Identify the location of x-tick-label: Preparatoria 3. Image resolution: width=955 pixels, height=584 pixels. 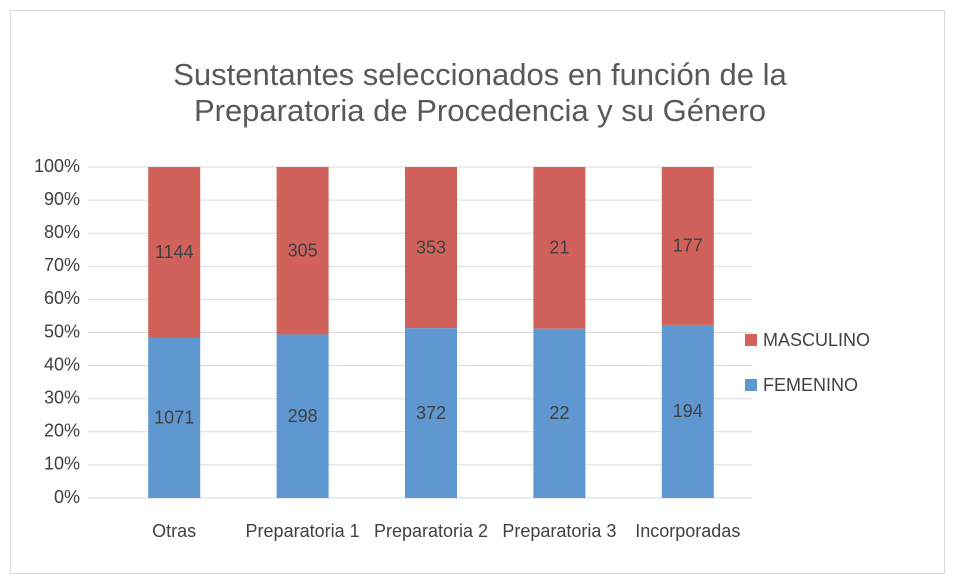
(559, 531).